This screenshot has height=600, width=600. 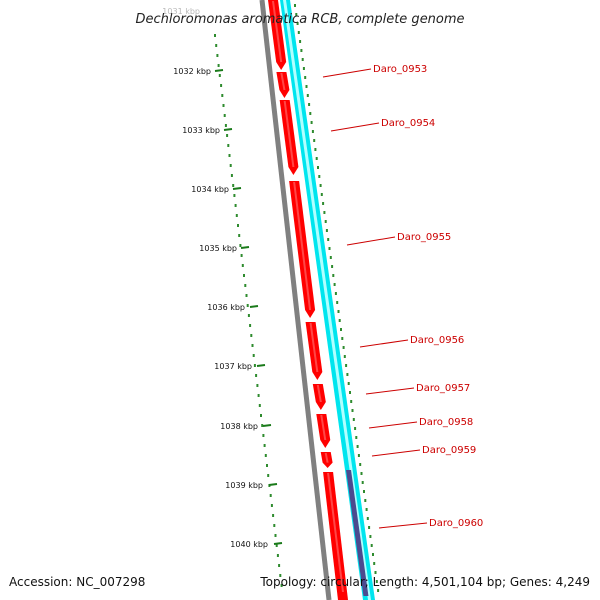 What do you see at coordinates (456, 523) in the screenshot?
I see `gene-label: Daro_0960` at bounding box center [456, 523].